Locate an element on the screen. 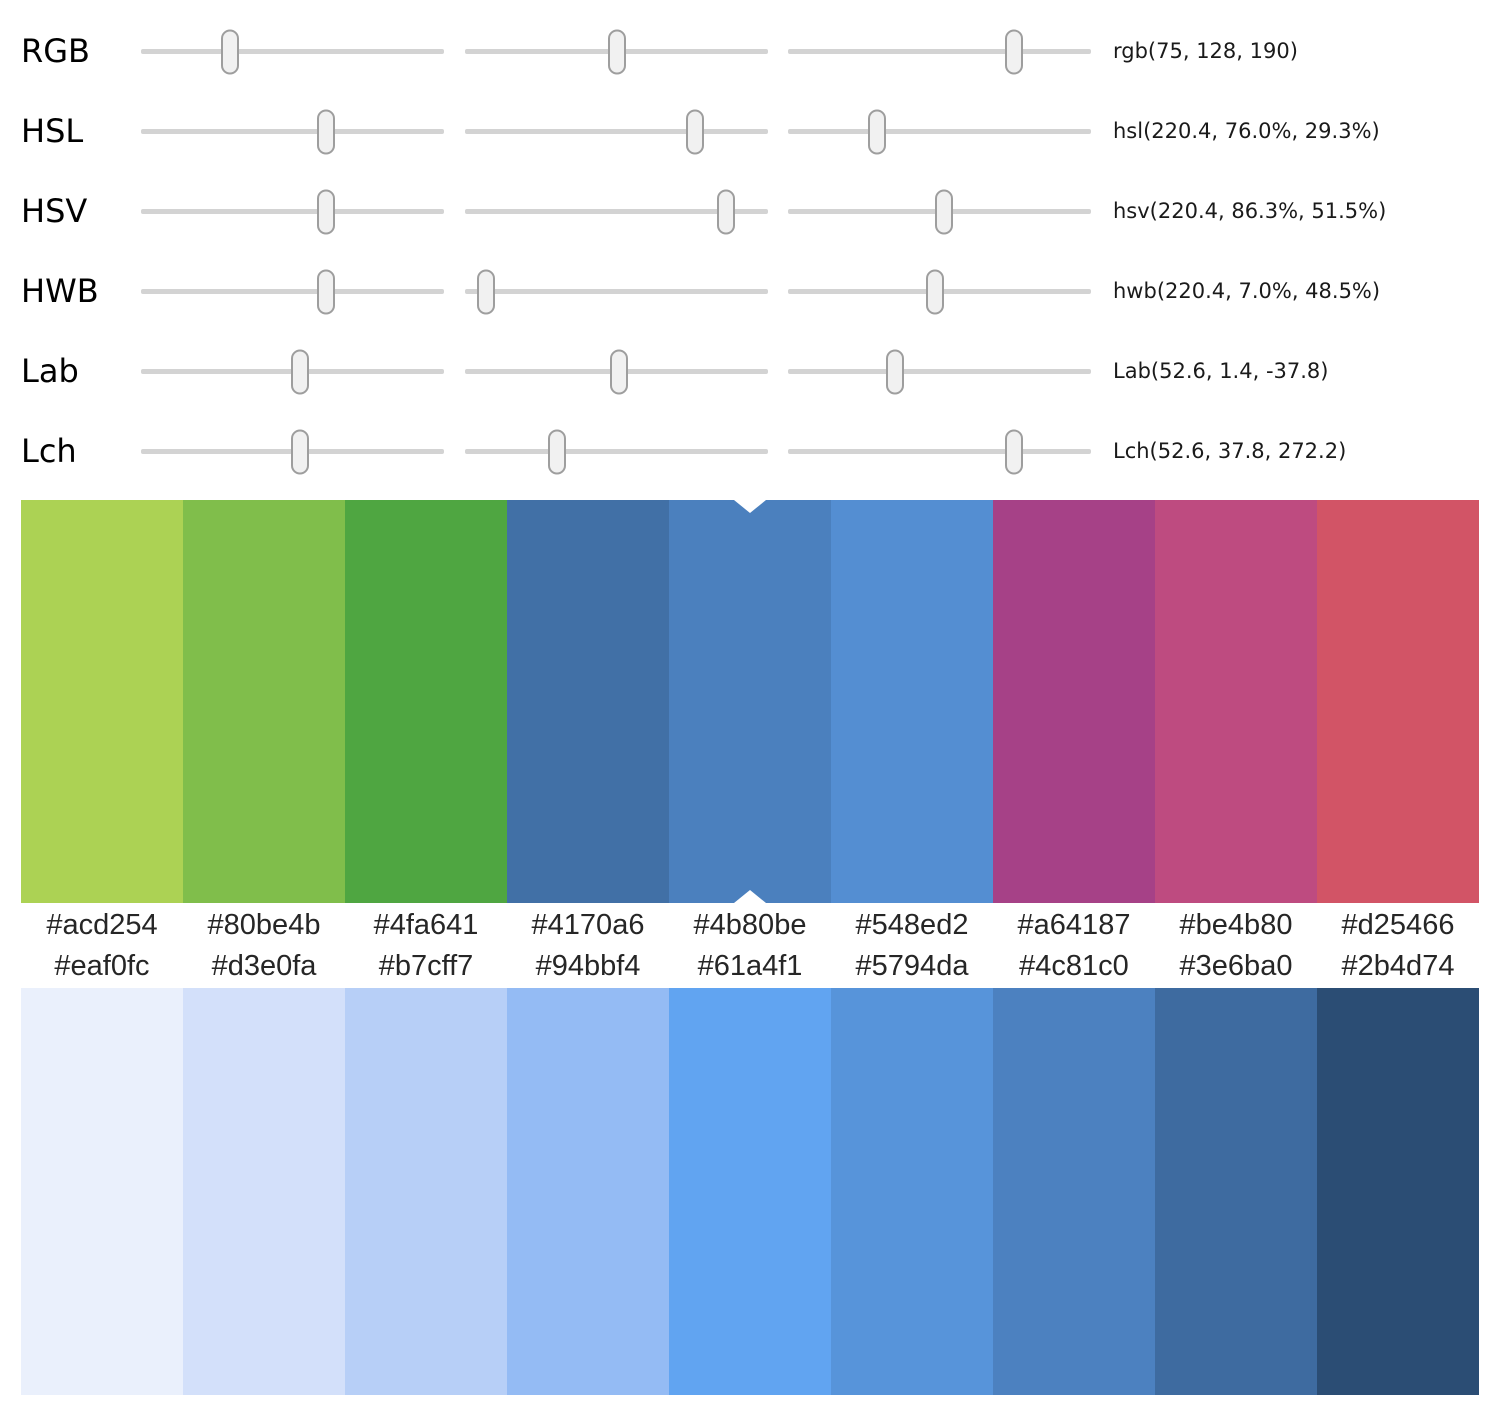 This screenshot has width=1501, height=1415. lab-l-thumb is located at coordinates (300, 371).